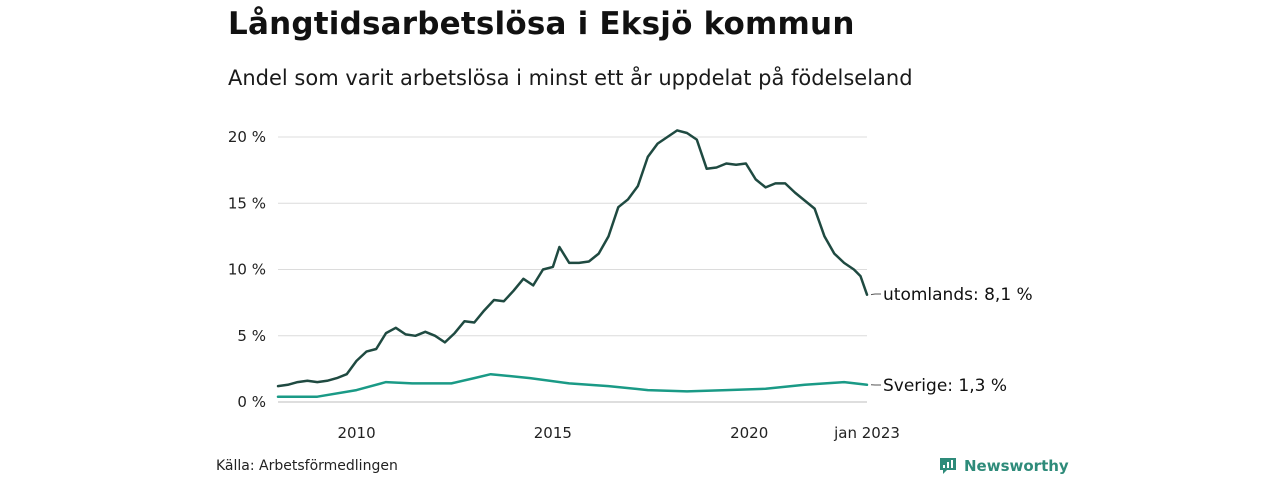  I want to click on y-tick-label: 15 %, so click(247, 203).